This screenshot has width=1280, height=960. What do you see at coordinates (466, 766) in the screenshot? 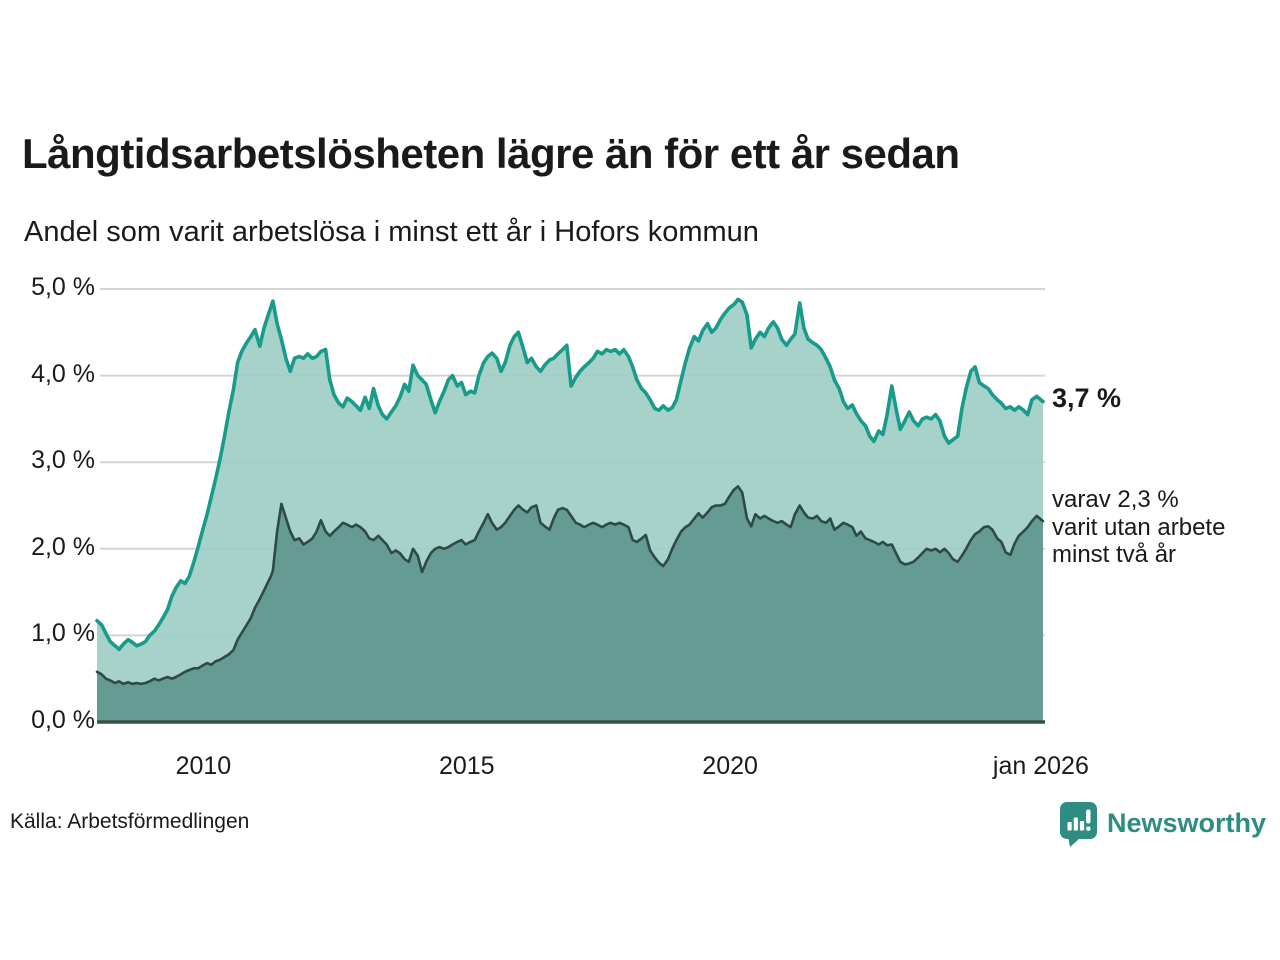
I see `x-tick-label: 2015` at bounding box center [466, 766].